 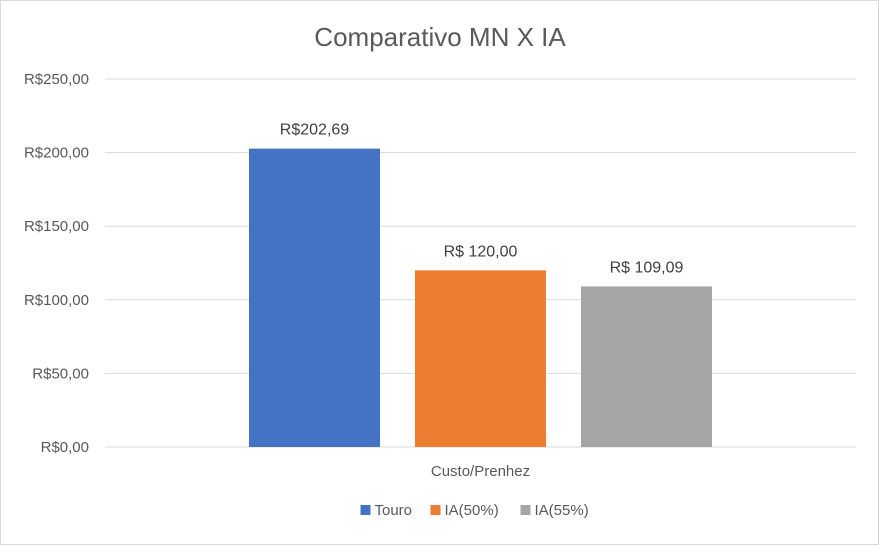 What do you see at coordinates (314, 297) in the screenshot?
I see `bar-touro` at bounding box center [314, 297].